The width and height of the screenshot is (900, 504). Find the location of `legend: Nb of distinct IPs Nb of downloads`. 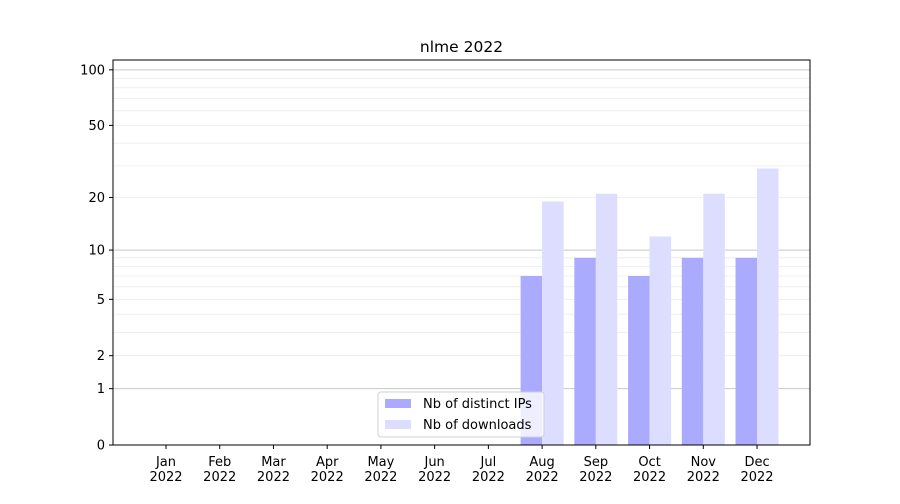

legend: Nb of distinct IPs Nb of downloads is located at coordinates (461, 414).